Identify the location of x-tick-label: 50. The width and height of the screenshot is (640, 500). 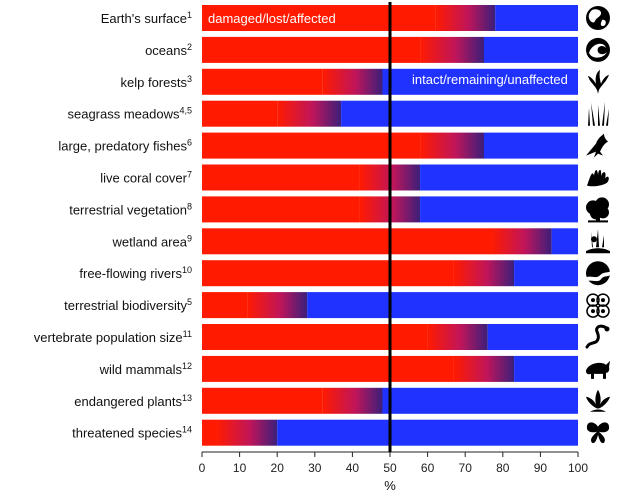
(390, 468).